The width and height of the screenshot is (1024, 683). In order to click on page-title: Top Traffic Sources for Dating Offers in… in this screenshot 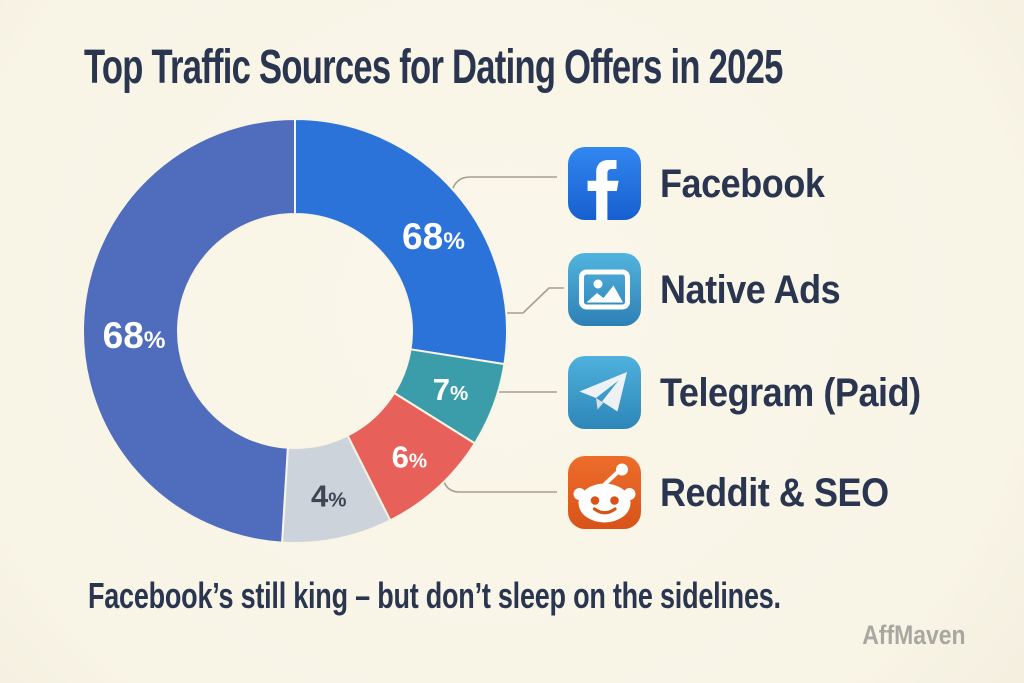, I will do `click(433, 67)`.